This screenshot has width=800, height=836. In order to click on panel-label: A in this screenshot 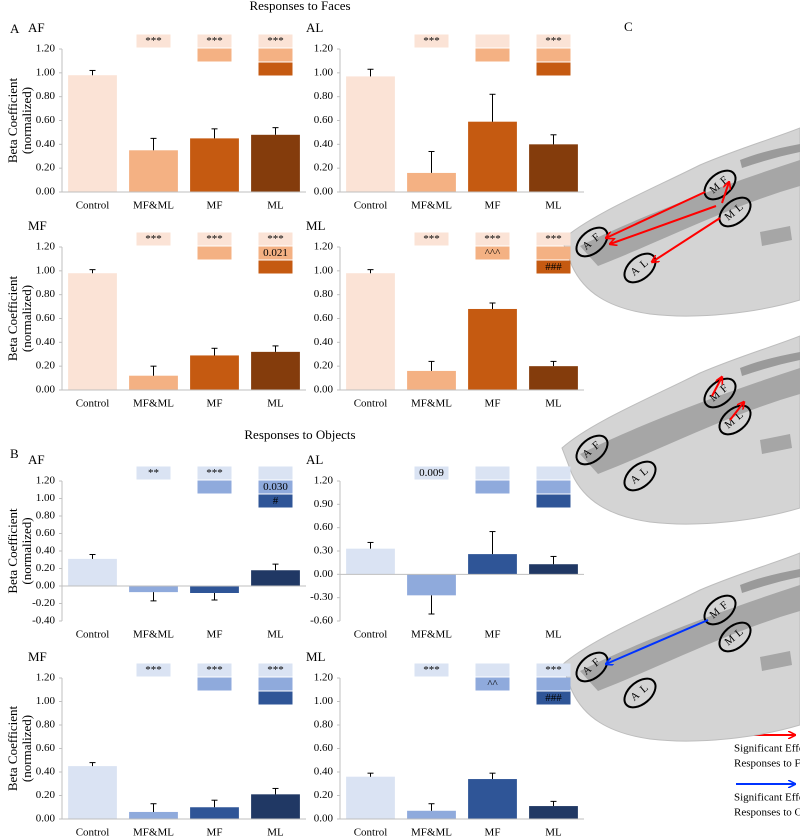, I will do `click(15, 28)`.